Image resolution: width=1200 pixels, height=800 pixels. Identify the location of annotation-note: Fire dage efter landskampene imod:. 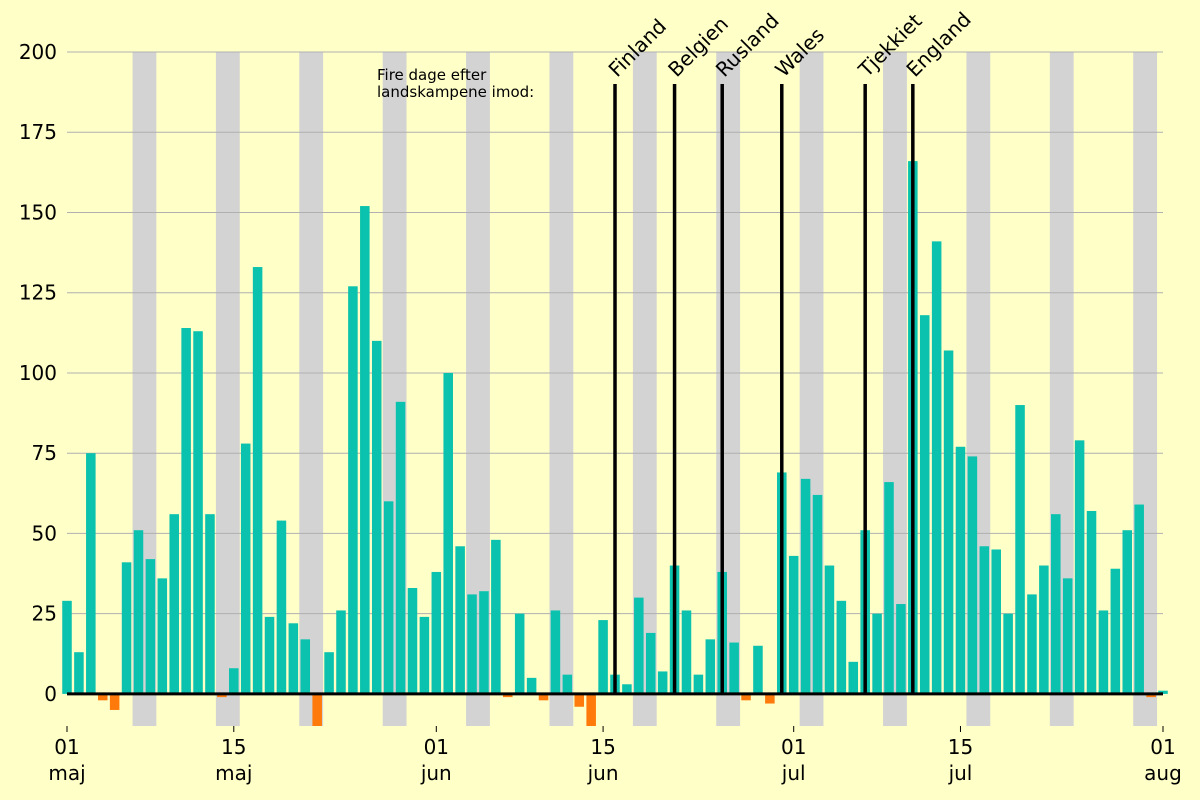
(455, 83).